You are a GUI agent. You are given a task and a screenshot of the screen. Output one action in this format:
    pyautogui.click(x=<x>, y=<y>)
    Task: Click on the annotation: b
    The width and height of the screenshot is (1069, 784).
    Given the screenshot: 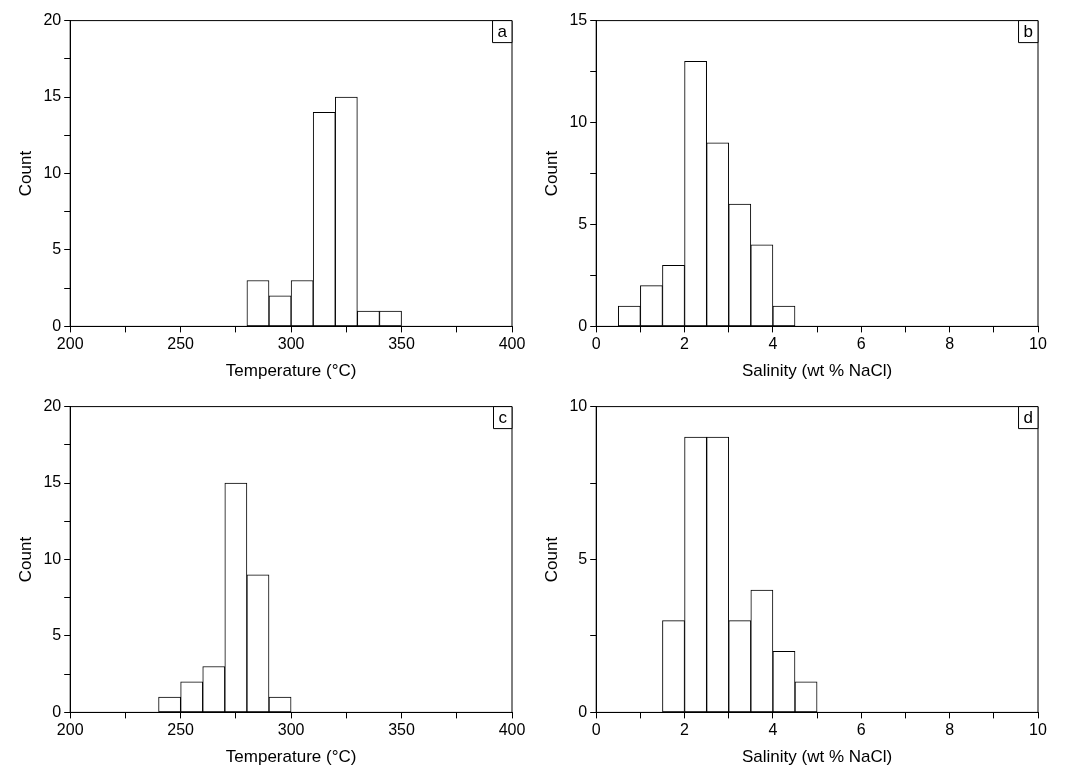 What is the action you would take?
    pyautogui.click(x=1028, y=32)
    